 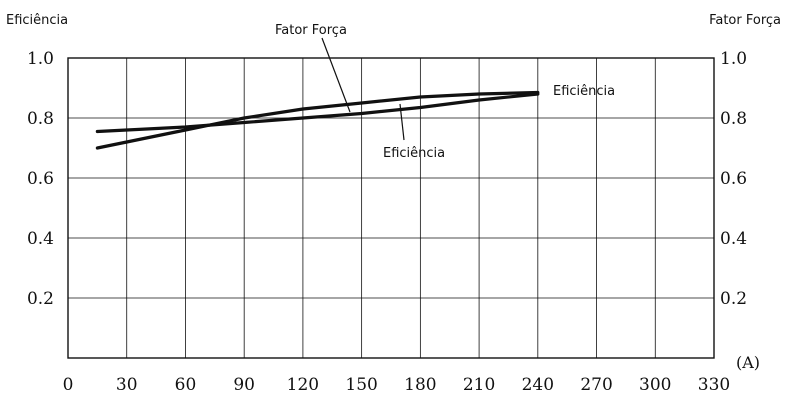 I want to click on x-tick-label: 180, so click(x=420, y=384).